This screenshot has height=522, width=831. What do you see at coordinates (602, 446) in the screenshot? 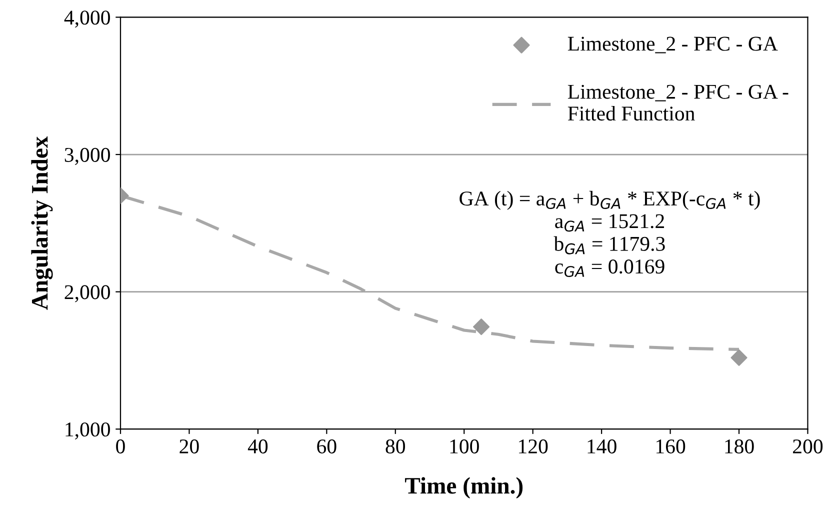
I see `x-tick-label: 140` at bounding box center [602, 446].